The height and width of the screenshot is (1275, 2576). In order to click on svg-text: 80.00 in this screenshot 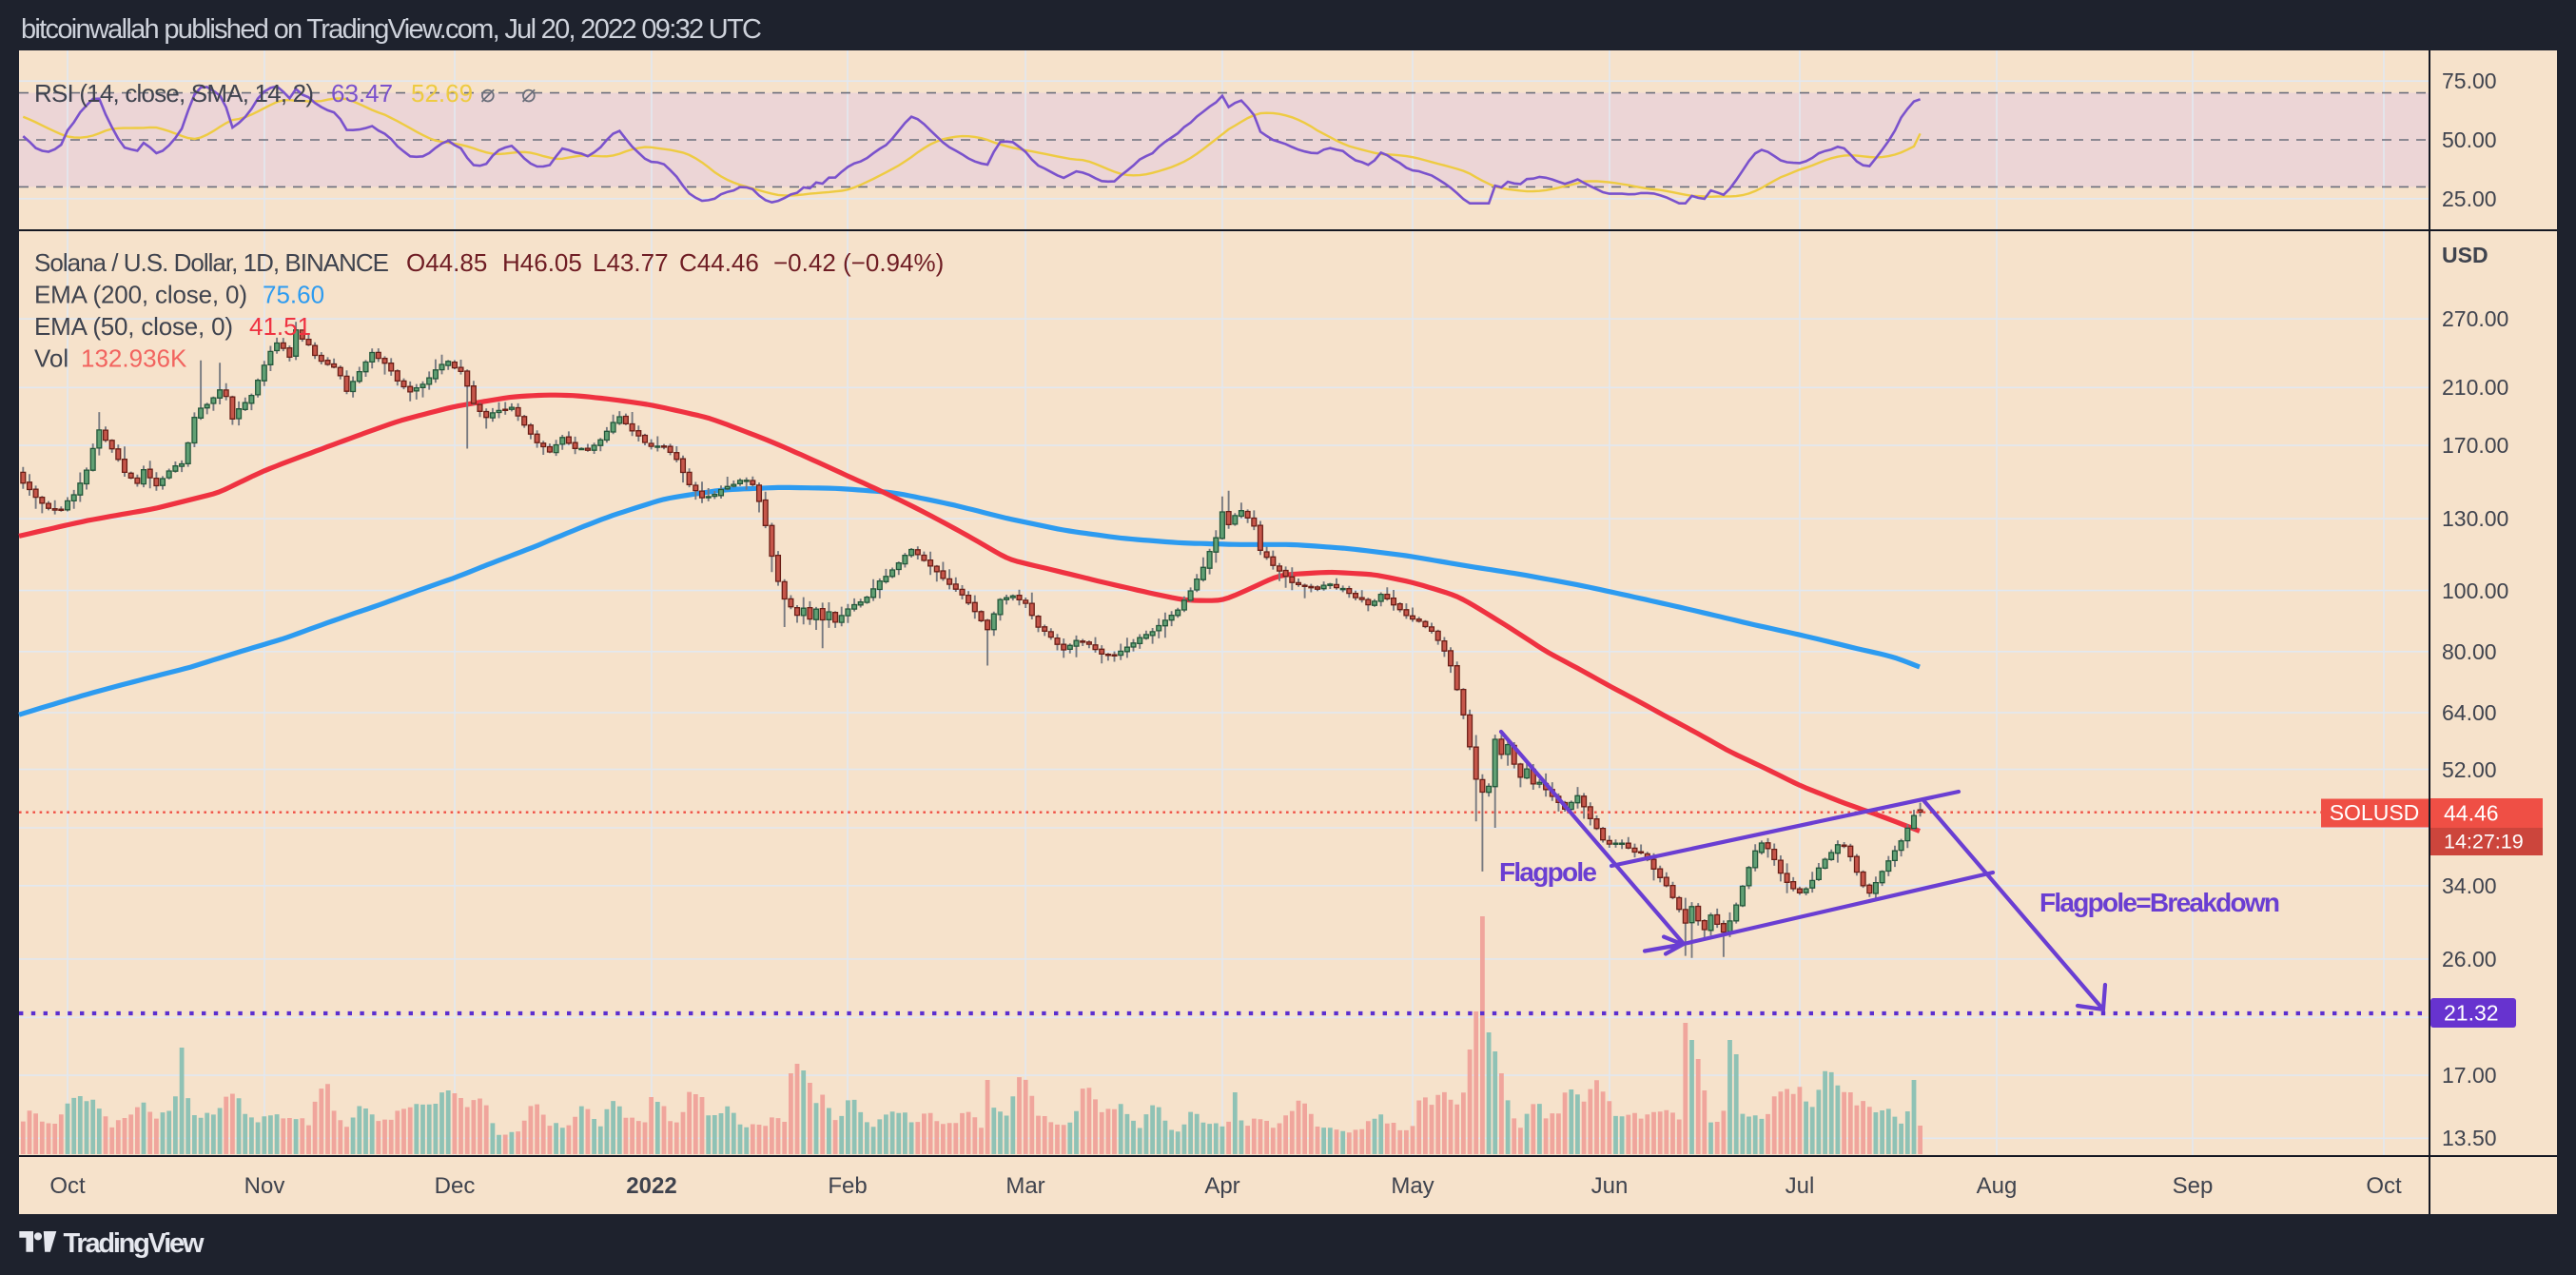, I will do `click(2469, 651)`.